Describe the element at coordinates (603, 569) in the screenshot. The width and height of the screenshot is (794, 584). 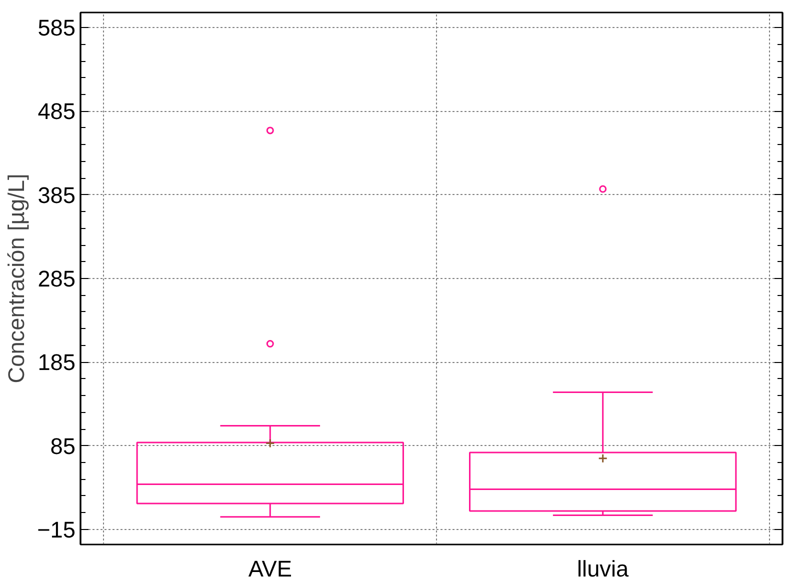
I see `x-tick-label: lluvia` at that location.